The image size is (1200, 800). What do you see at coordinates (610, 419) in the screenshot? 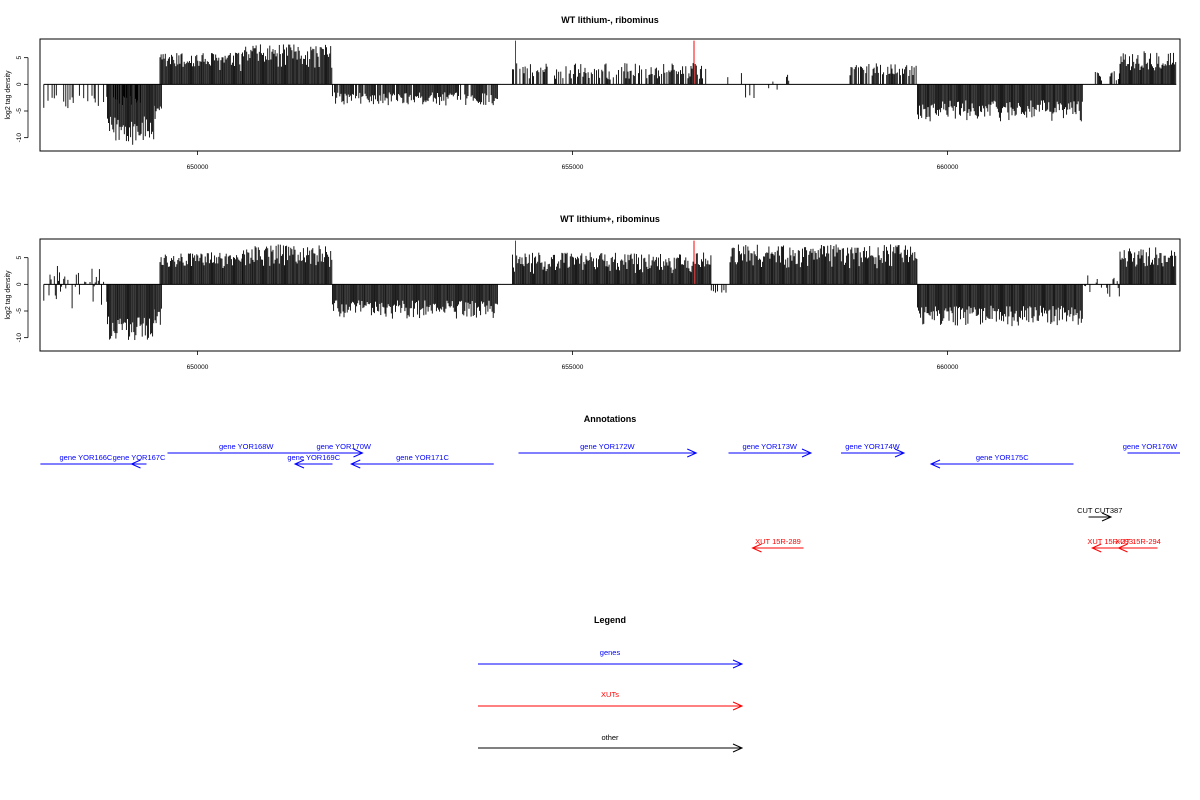
I see `annotations-title: Annotations` at bounding box center [610, 419].